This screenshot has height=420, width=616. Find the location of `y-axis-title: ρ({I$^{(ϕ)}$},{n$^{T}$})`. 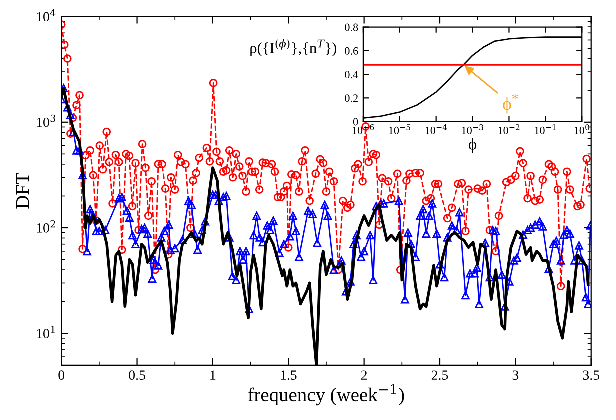

y-axis-title: ρ({I$^{(ϕ)}$},{n$^{T}$}) is located at coordinates (293, 48).